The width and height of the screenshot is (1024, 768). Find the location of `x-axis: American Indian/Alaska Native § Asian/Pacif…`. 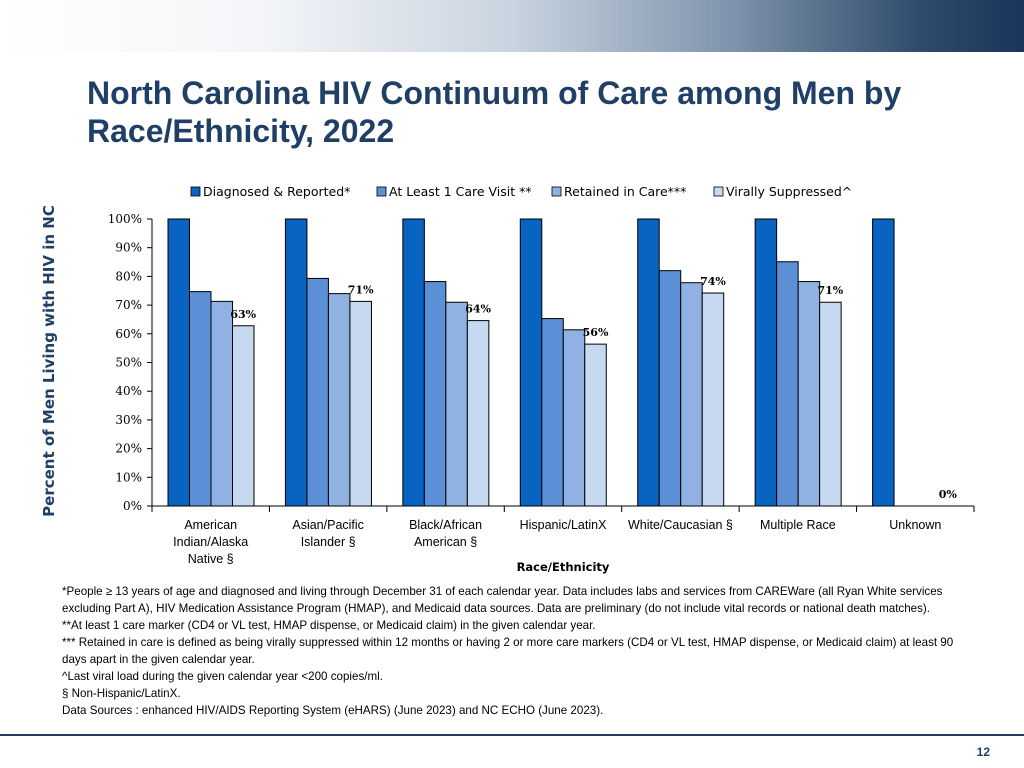

x-axis: American Indian/Alaska Native § Asian/Pacif… is located at coordinates (563, 535).